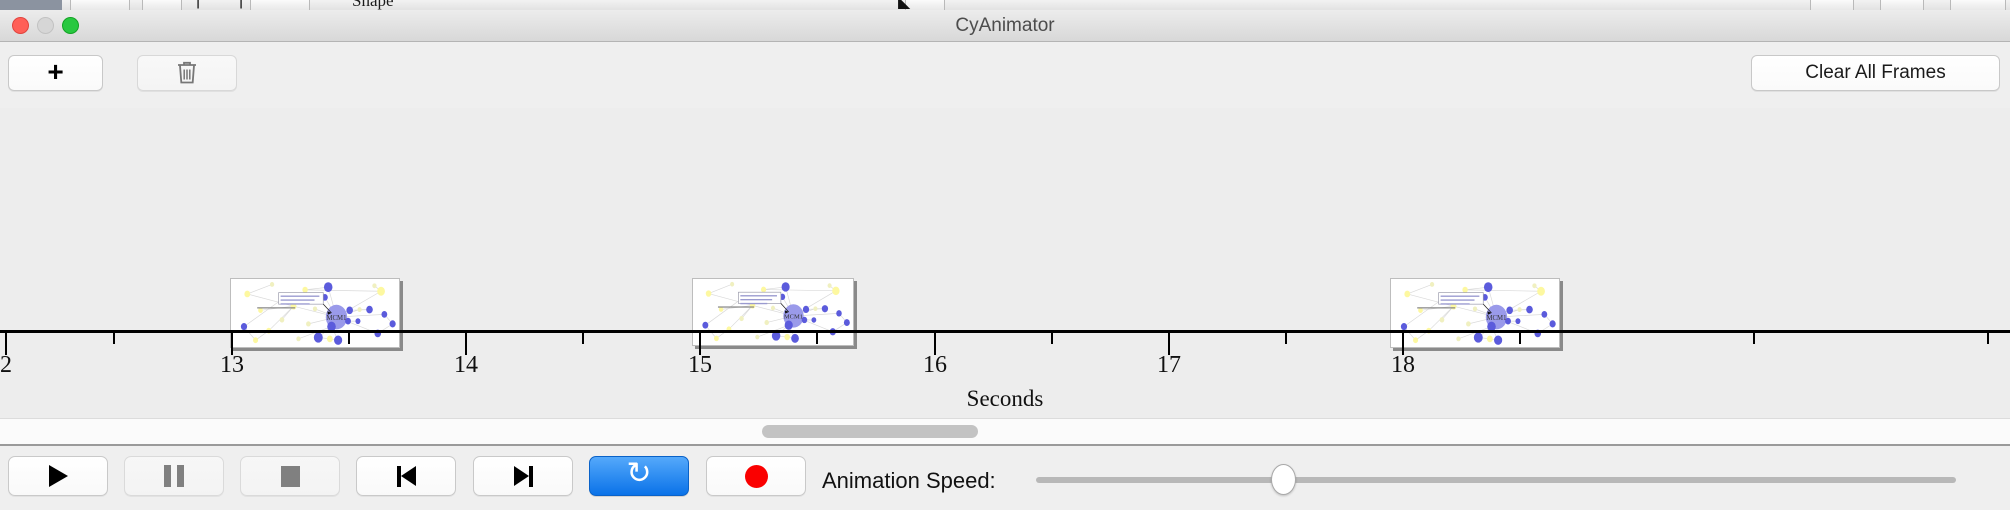 Image resolution: width=2010 pixels, height=510 pixels. I want to click on skip-forward-icon, so click(523, 476).